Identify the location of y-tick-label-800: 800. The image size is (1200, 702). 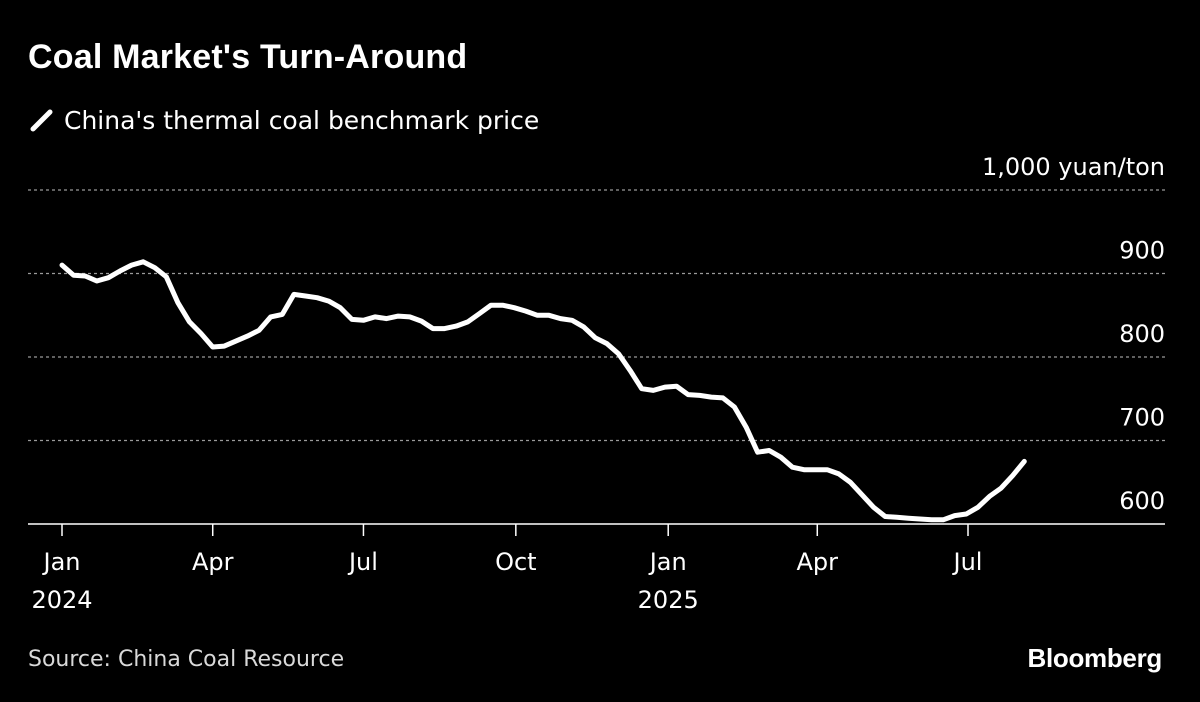
(1142, 334).